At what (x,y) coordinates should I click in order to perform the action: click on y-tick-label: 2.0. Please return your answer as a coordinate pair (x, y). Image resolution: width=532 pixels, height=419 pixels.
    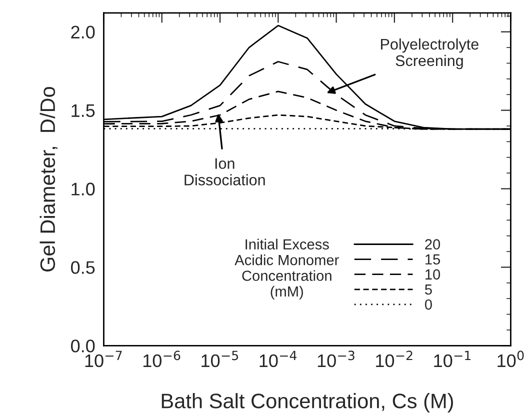
    Looking at the image, I should click on (83, 32).